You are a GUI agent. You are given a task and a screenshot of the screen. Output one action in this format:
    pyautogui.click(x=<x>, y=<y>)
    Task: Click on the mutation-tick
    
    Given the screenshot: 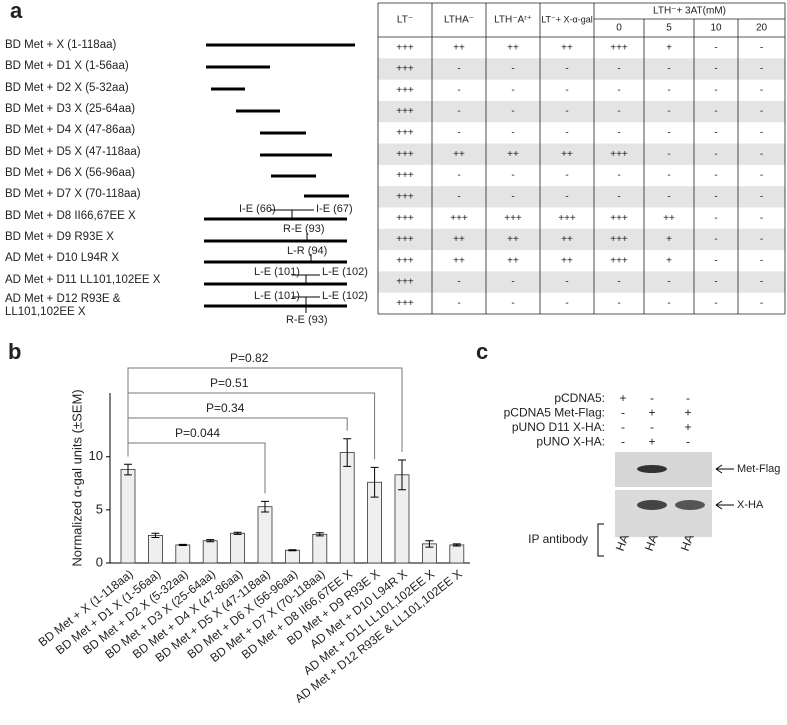 What is the action you would take?
    pyautogui.click(x=306, y=278)
    